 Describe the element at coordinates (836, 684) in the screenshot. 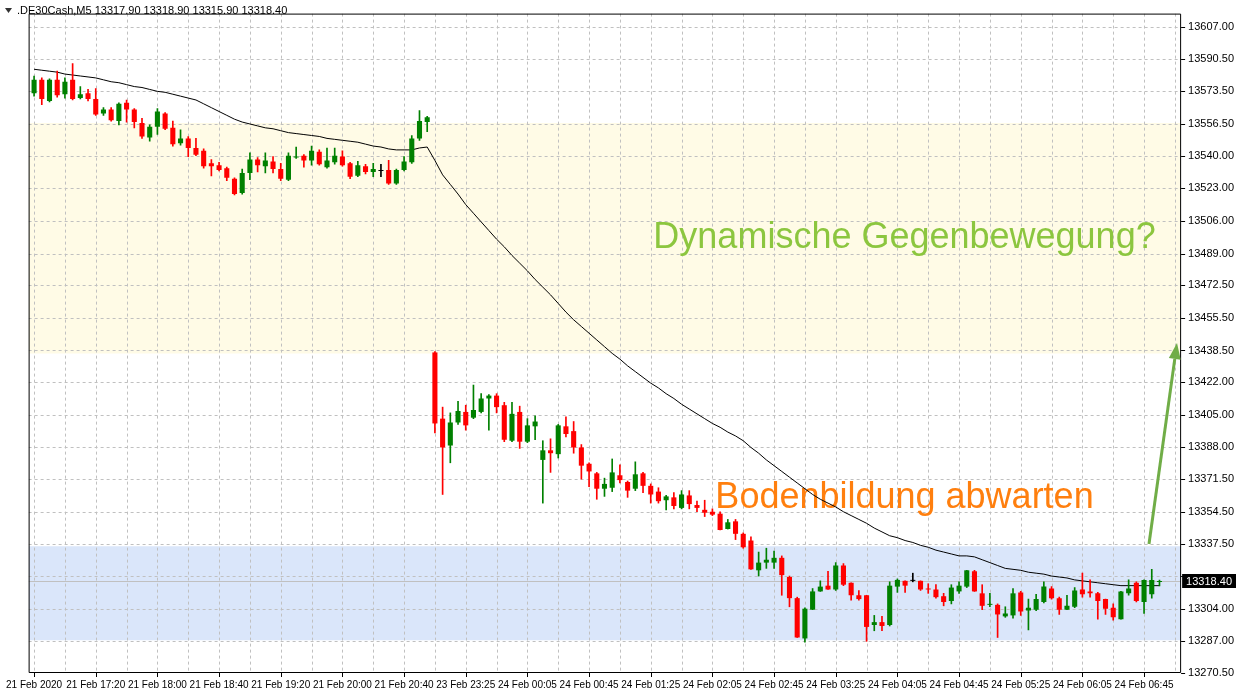

I see `x-tick-label: 24 Feb 03:25` at that location.